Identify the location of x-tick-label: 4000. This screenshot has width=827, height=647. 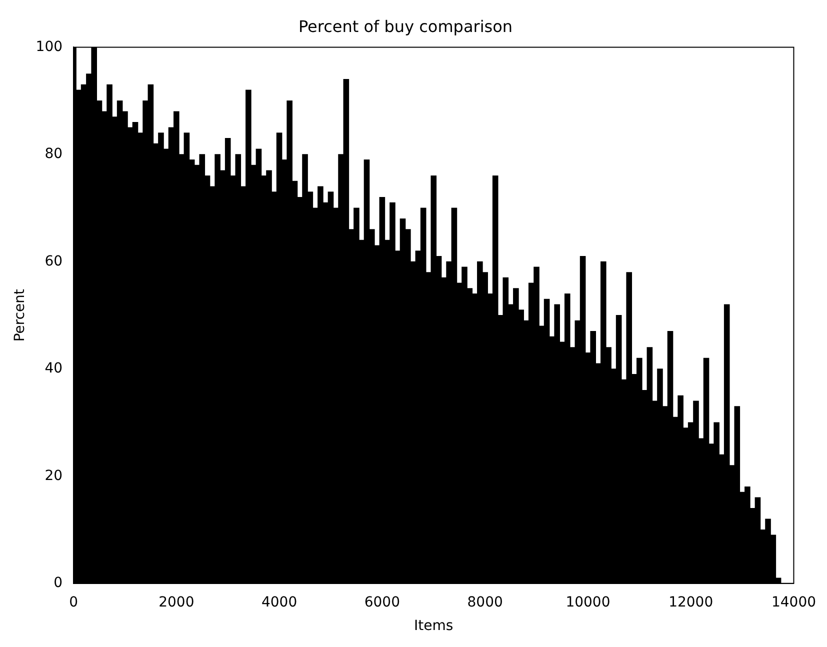
(279, 602).